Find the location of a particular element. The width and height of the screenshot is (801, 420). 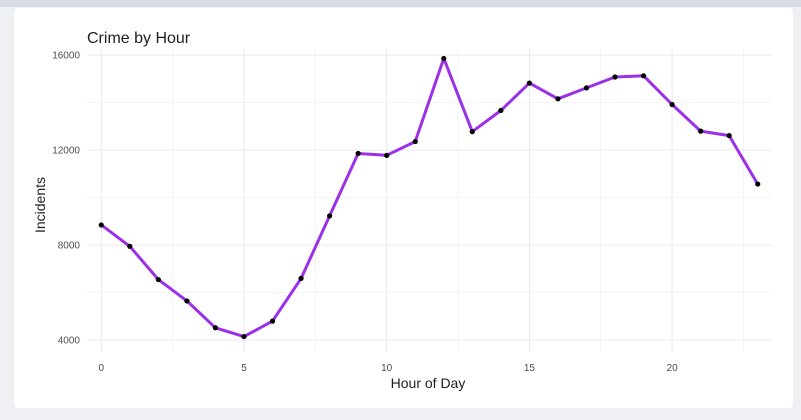

y-tick-label: 16000 is located at coordinates (66, 56).